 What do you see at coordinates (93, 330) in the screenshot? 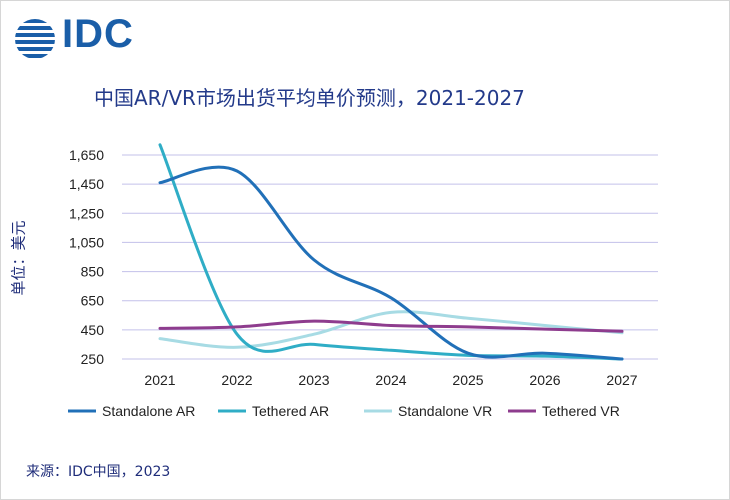
I see `y-tick-label: 450` at bounding box center [93, 330].